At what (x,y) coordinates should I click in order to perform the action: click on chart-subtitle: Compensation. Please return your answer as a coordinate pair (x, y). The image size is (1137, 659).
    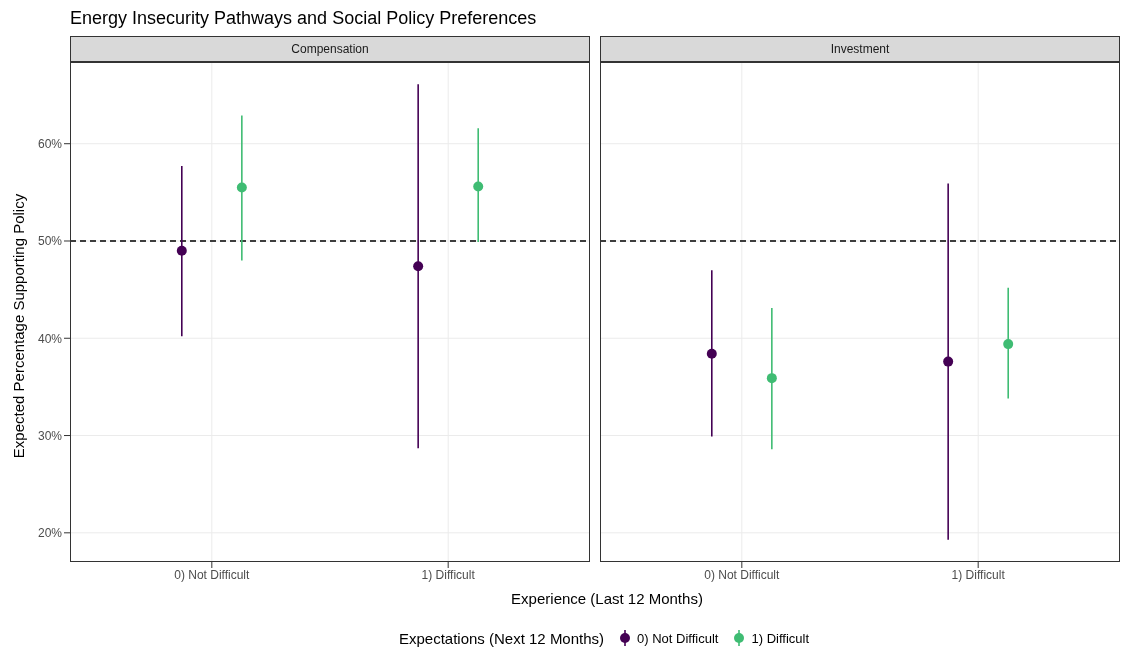
    Looking at the image, I should click on (330, 49).